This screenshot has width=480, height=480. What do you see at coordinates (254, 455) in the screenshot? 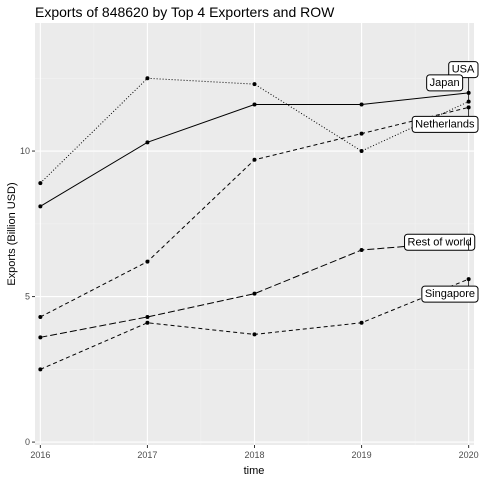
I see `x-tick-label: 2018` at bounding box center [254, 455].